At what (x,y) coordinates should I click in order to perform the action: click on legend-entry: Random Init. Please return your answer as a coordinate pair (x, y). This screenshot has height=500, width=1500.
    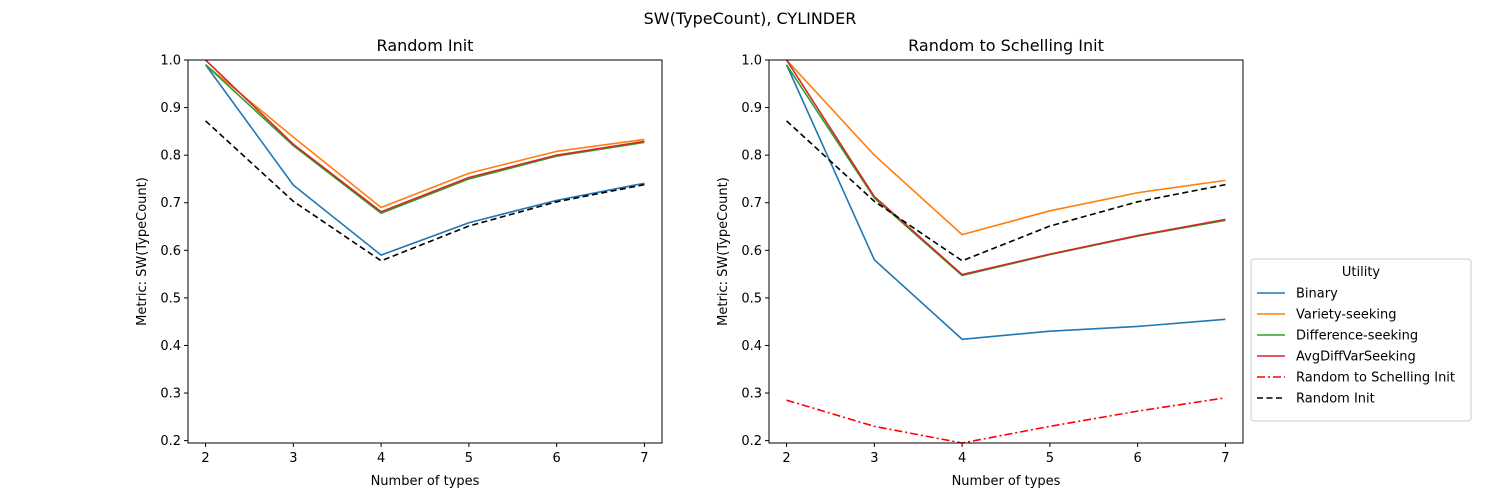
    Looking at the image, I should click on (1316, 399).